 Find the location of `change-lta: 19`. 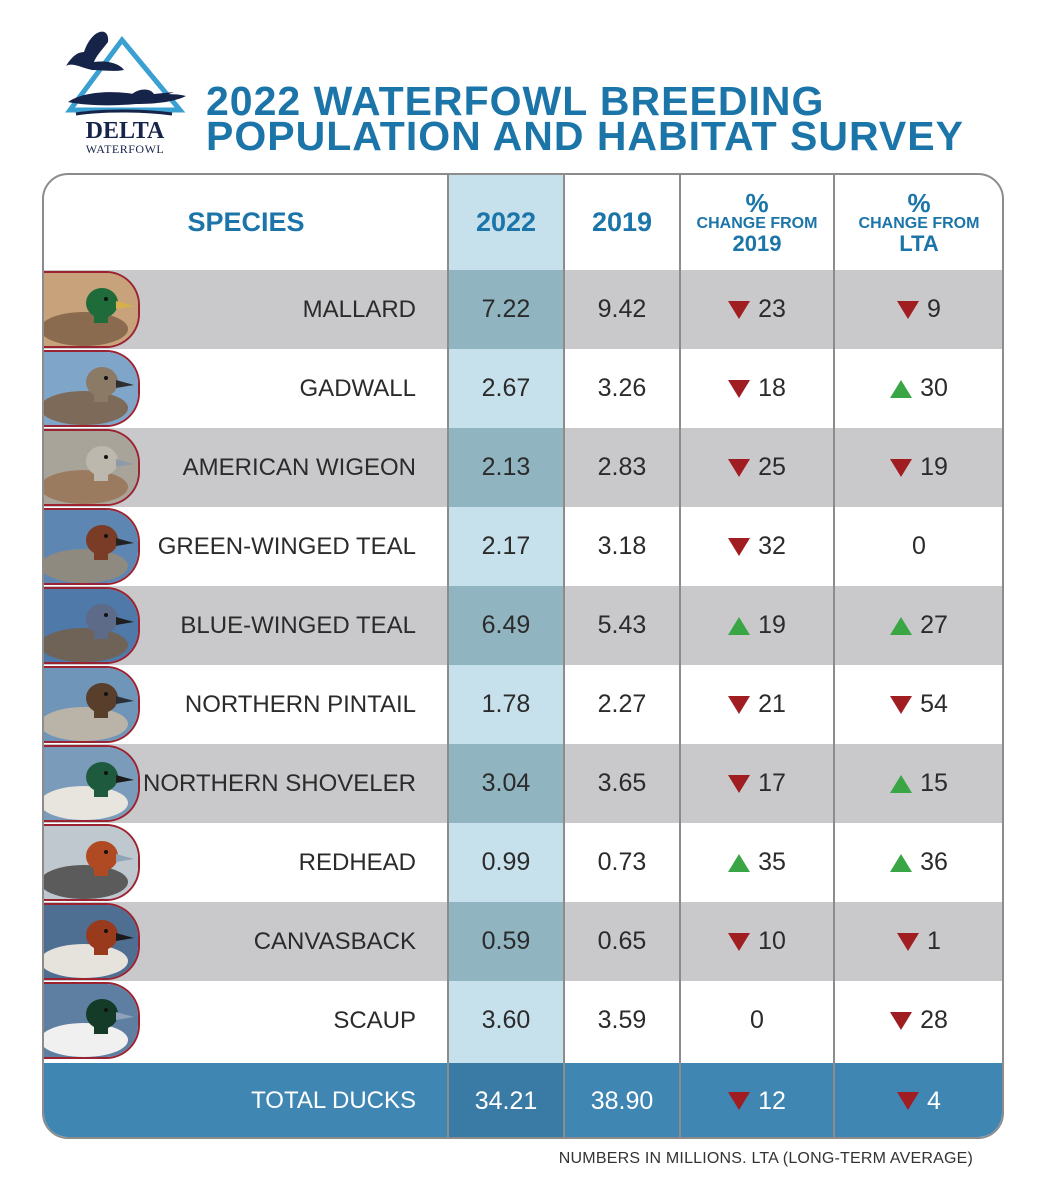

change-lta: 19 is located at coordinates (918, 467).